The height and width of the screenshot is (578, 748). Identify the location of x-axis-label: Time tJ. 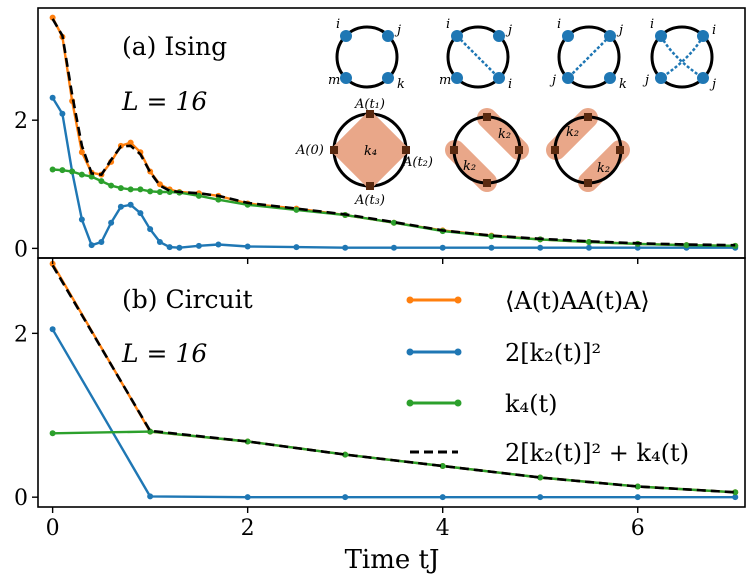
(392, 560).